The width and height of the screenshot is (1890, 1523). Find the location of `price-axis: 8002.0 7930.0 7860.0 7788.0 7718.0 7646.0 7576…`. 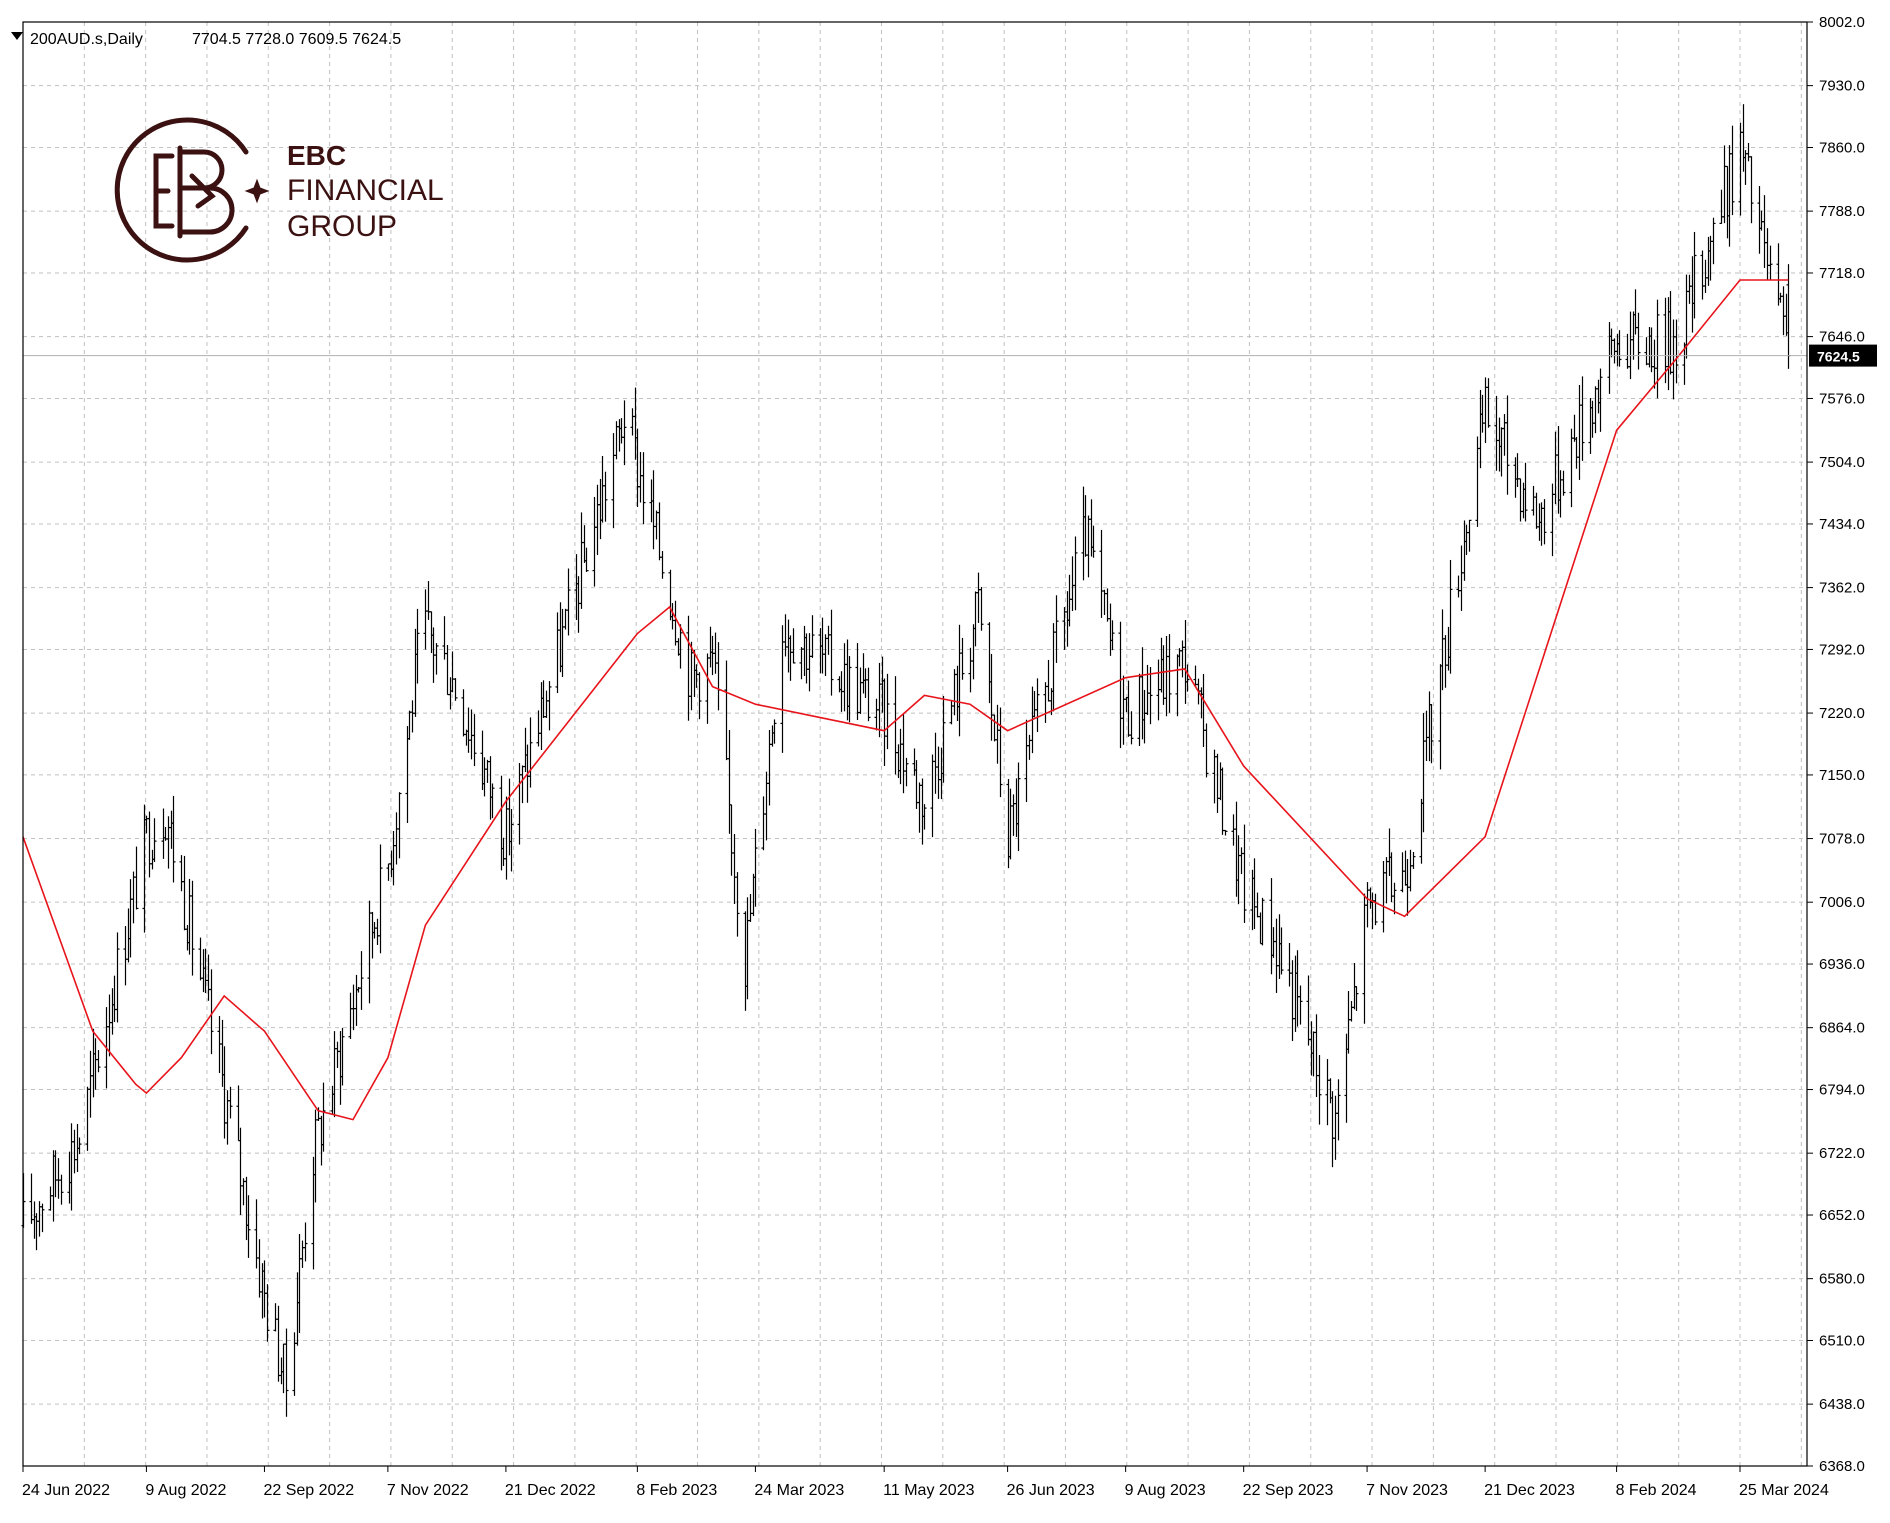

price-axis: 8002.0 7930.0 7860.0 7788.0 7718.0 7646.0 7576… is located at coordinates (1836, 744).